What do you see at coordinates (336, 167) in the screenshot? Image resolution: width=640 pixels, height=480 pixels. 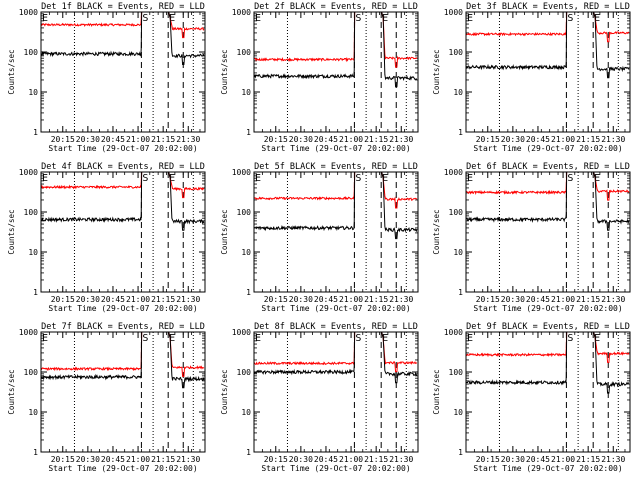 I see `panel-title: Det 5f BLACK = Events, RED = LLD` at bounding box center [336, 167].